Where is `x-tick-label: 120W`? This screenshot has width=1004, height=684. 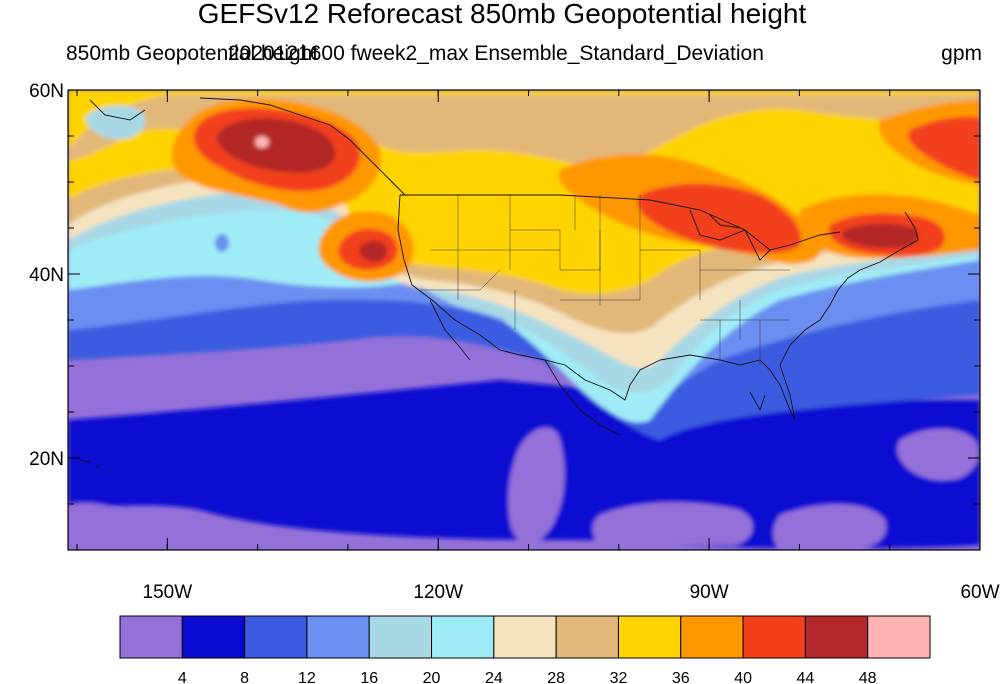 x-tick-label: 120W is located at coordinates (438, 592).